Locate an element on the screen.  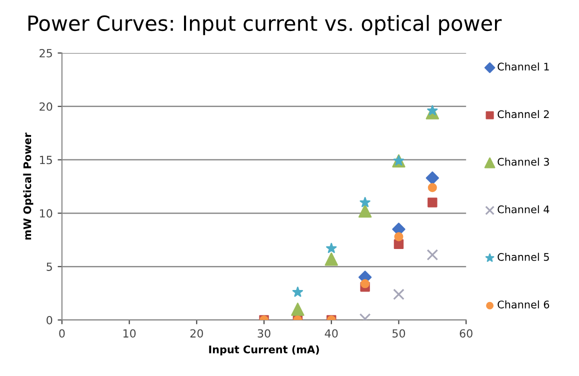
x-axis-title: Input Current (mA) is located at coordinates (264, 350).